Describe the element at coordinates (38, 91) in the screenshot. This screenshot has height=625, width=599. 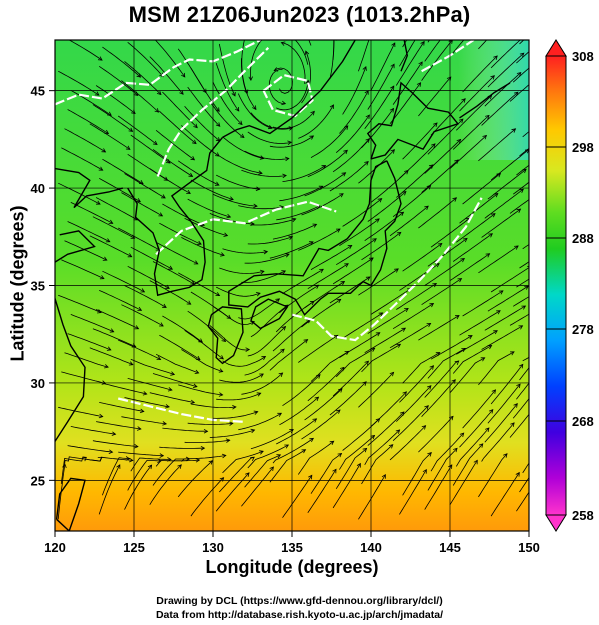
I see `y-tick-label-4: 45` at that location.